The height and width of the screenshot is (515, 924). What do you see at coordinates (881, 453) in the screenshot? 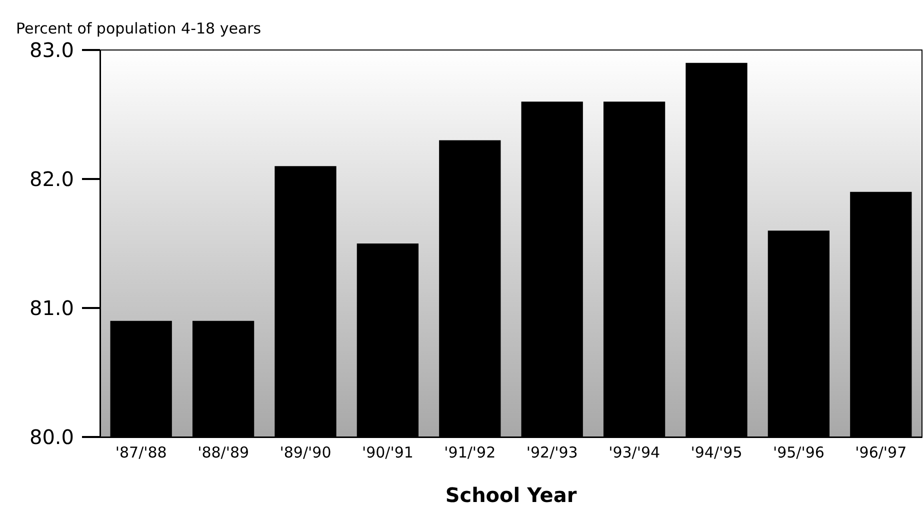
I see `x-tick-label: '96/'97` at bounding box center [881, 453].